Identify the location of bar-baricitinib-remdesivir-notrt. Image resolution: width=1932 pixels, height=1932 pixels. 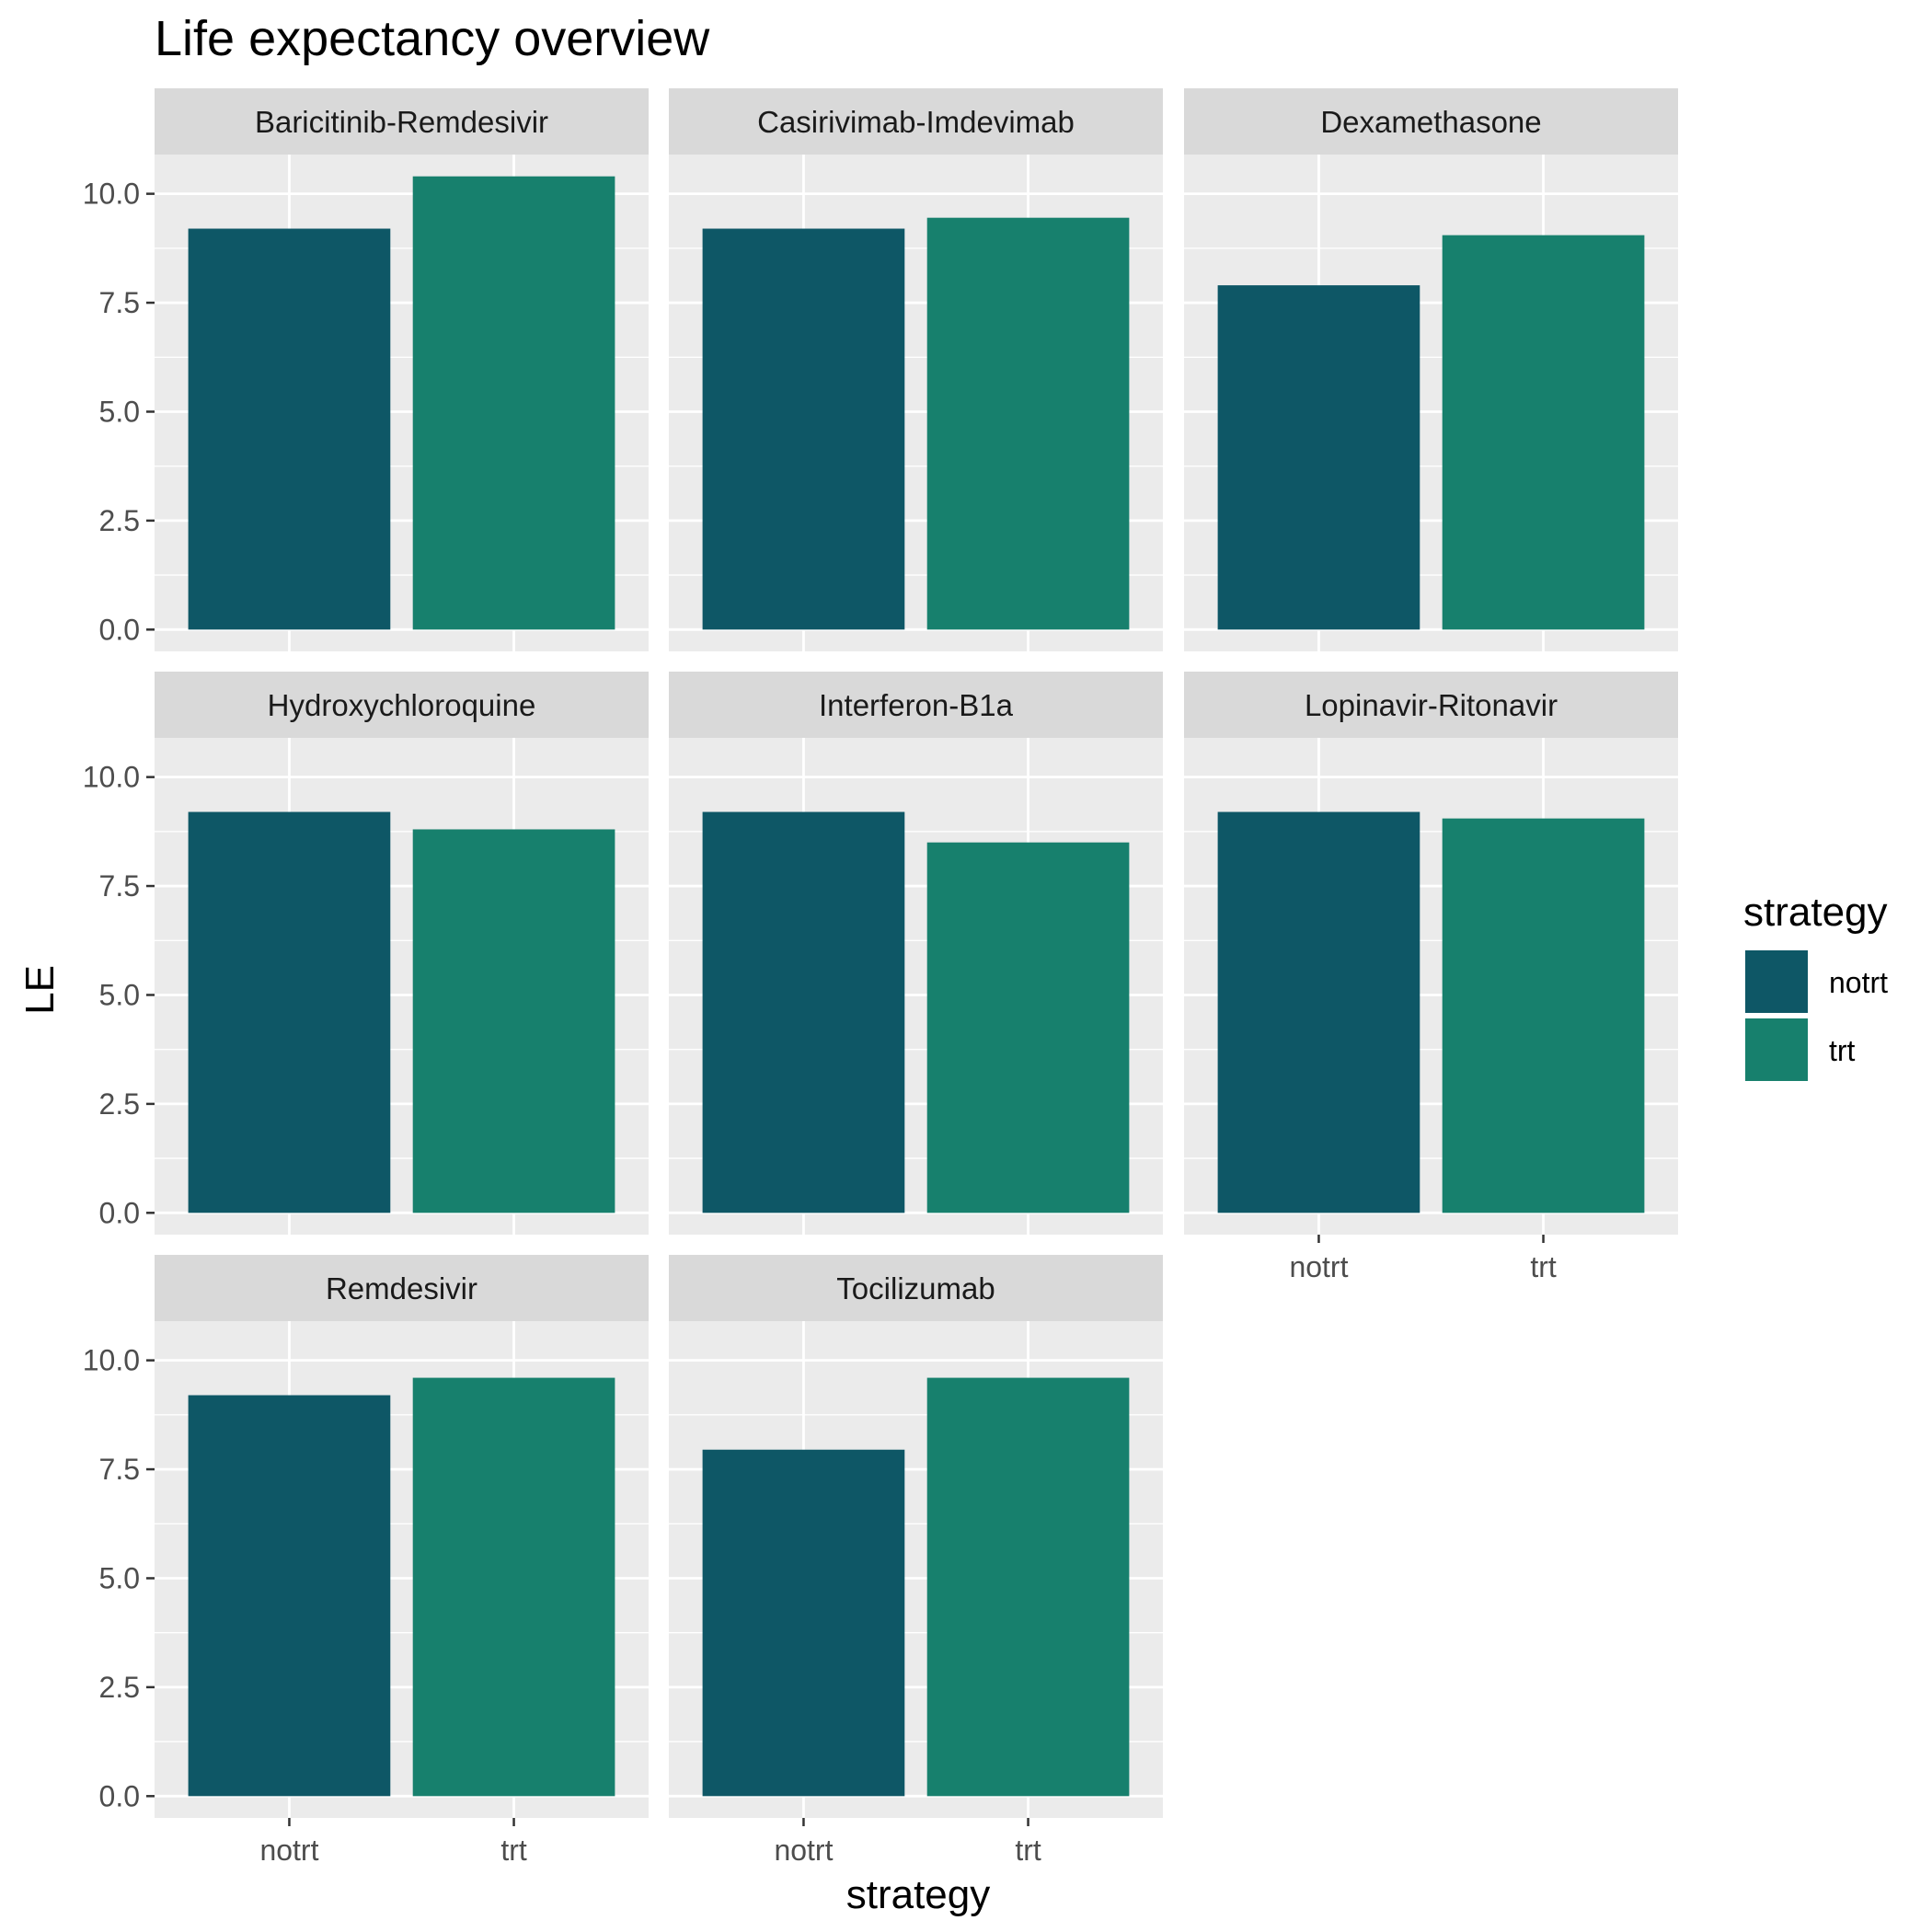
(289, 429).